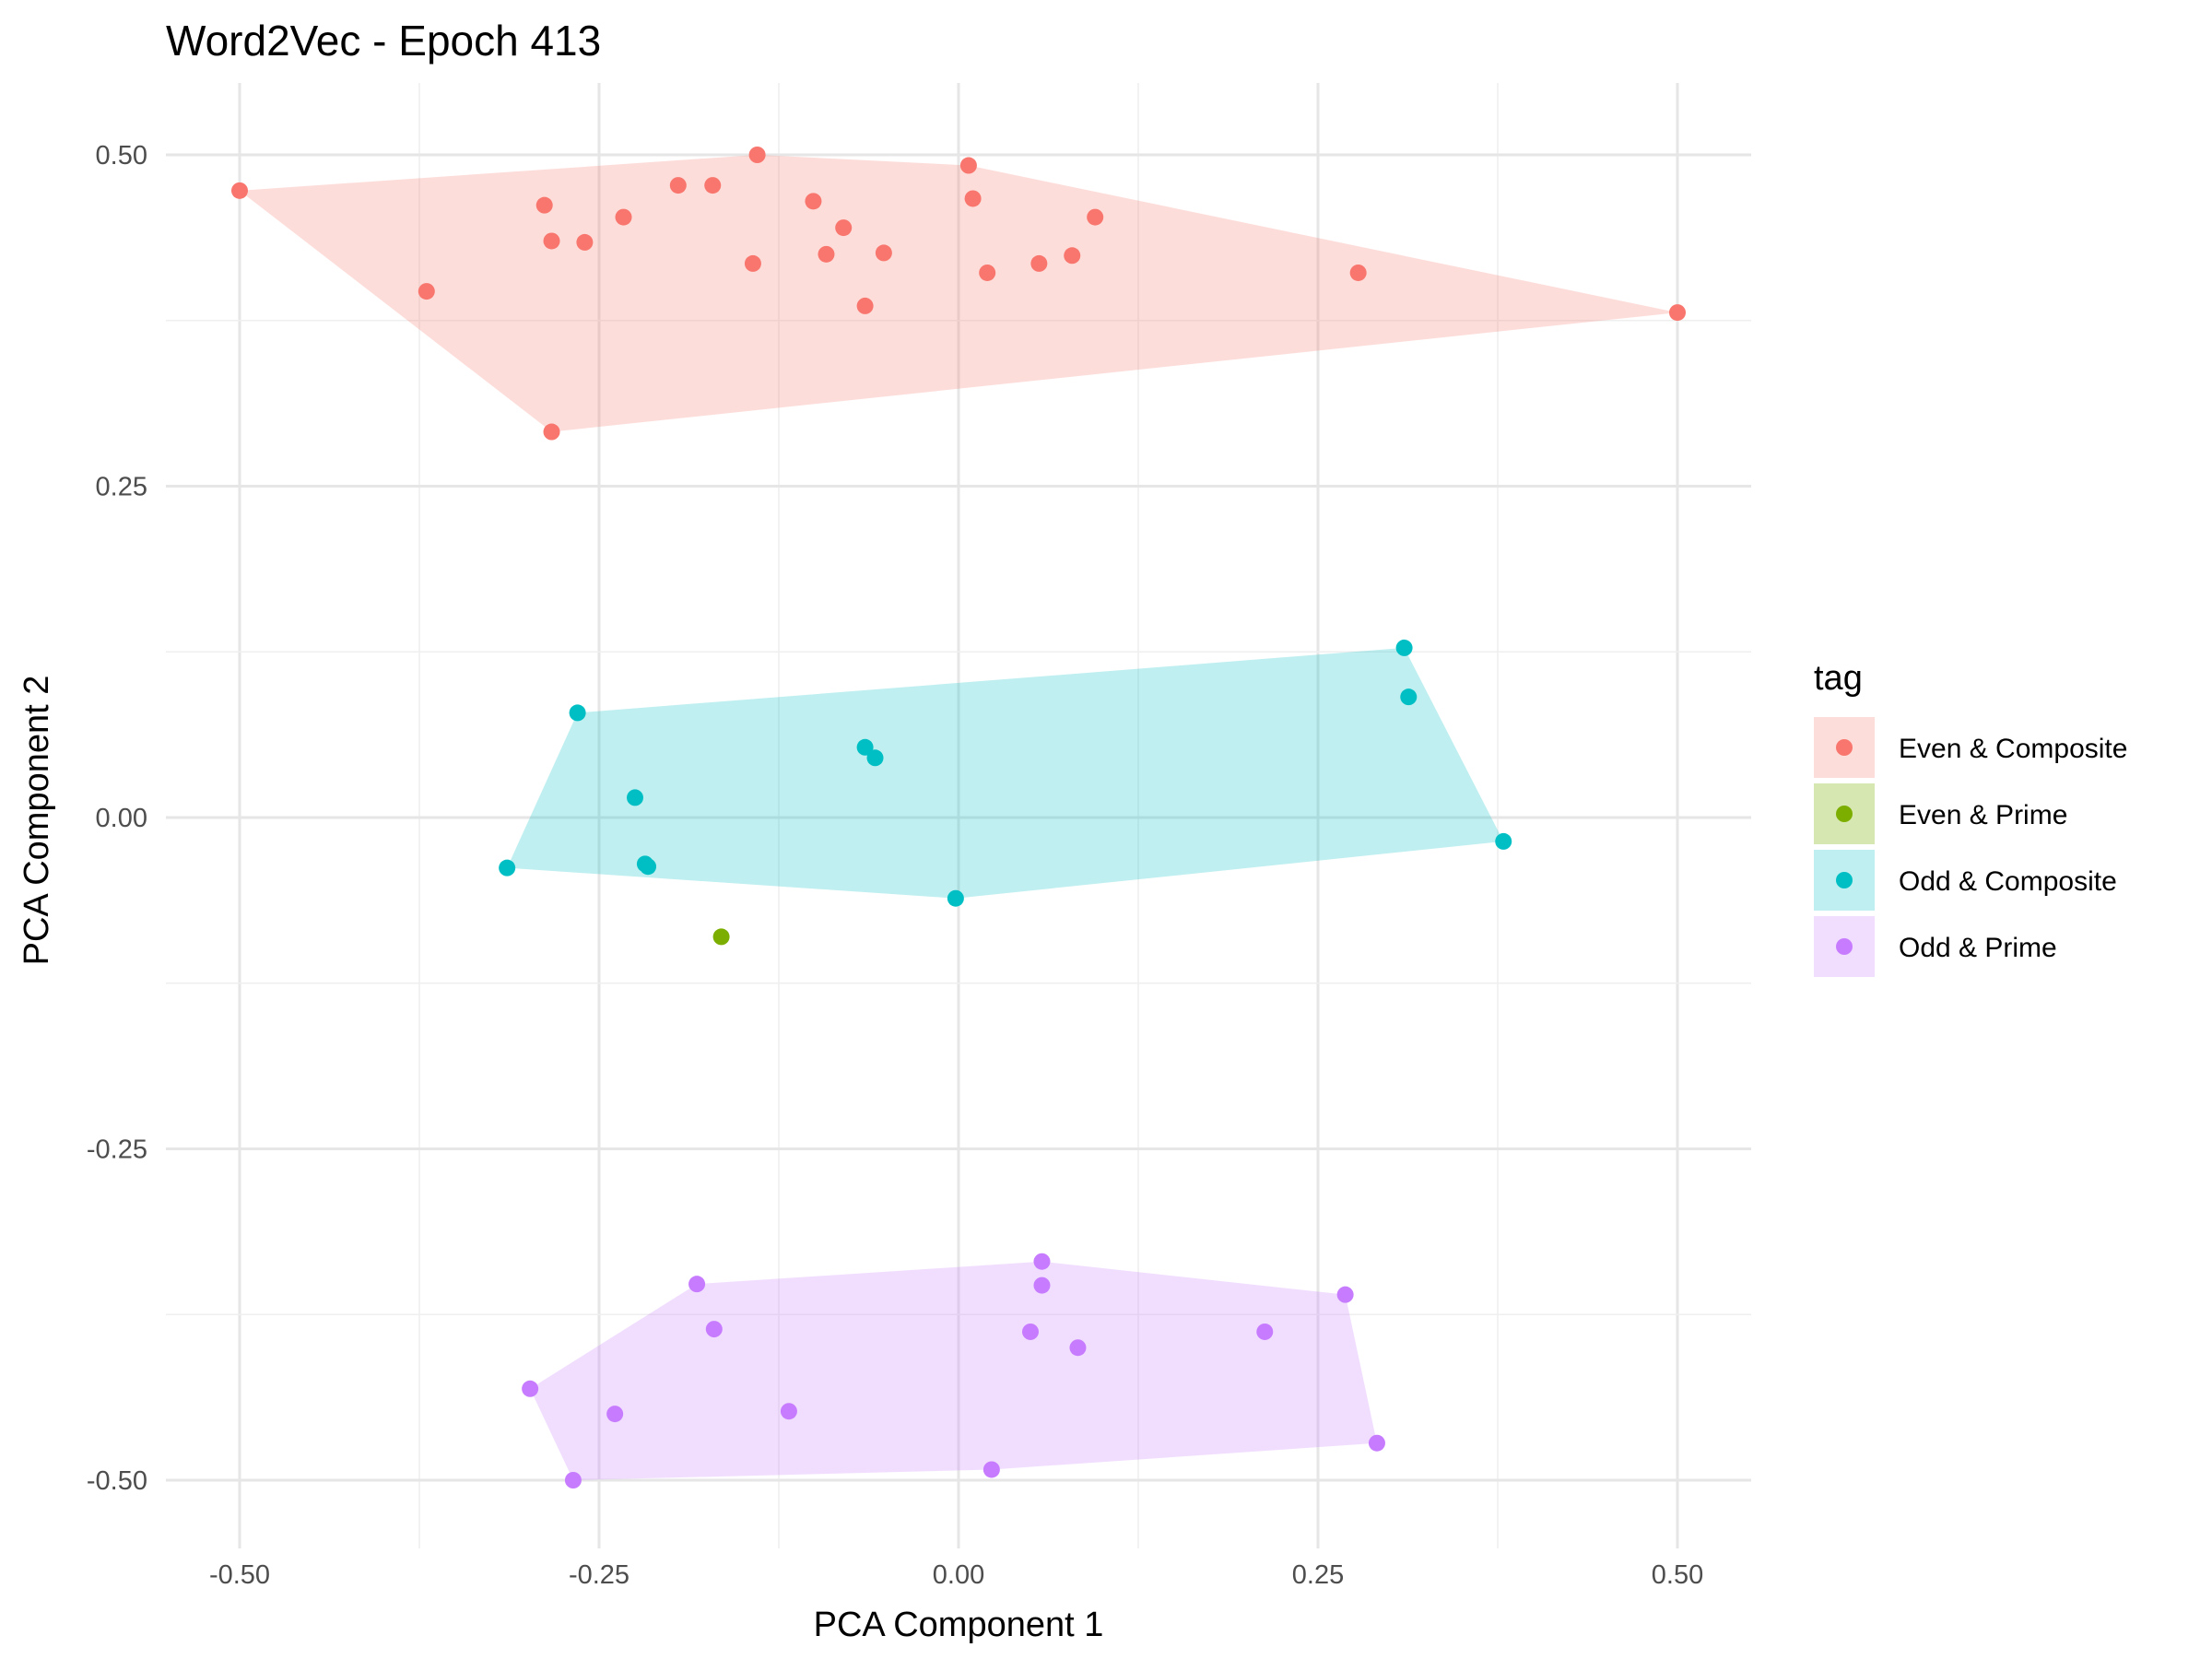 The image size is (2212, 1659). Describe the element at coordinates (117, 1481) in the screenshot. I see `y-tick-label: -0.50` at that location.